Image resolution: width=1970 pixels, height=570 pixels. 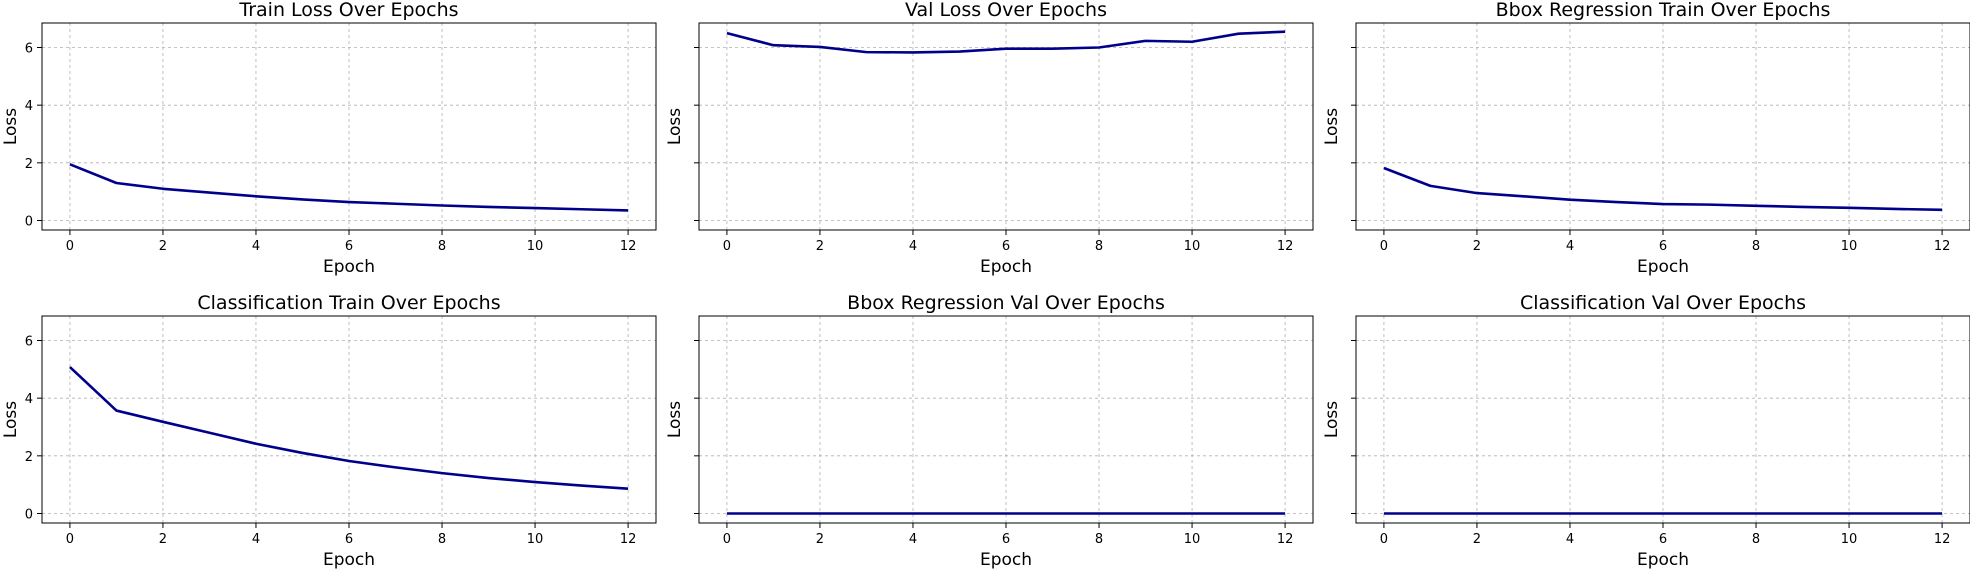 What do you see at coordinates (1006, 10) in the screenshot?
I see `subplot-title: Val Loss Over Epochs` at bounding box center [1006, 10].